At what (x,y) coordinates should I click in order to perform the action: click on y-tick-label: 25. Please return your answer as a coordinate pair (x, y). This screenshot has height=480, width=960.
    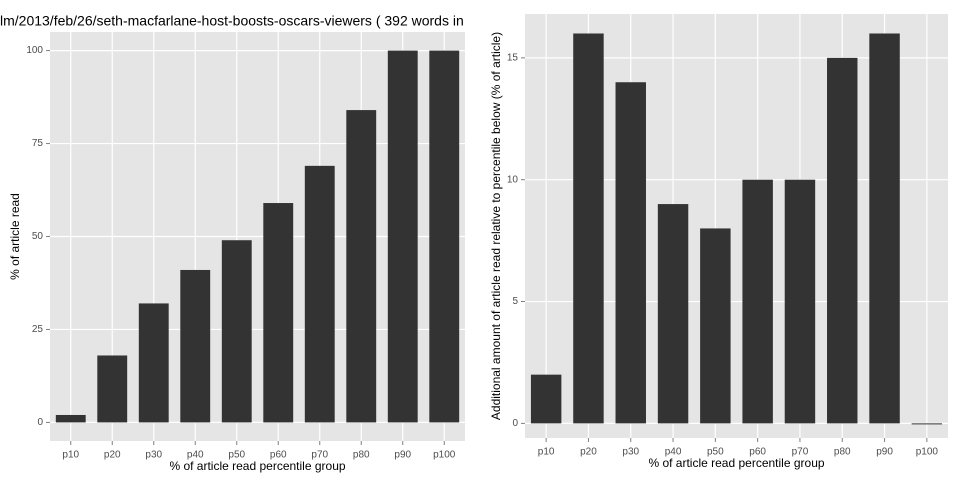
    Looking at the image, I should click on (38, 329).